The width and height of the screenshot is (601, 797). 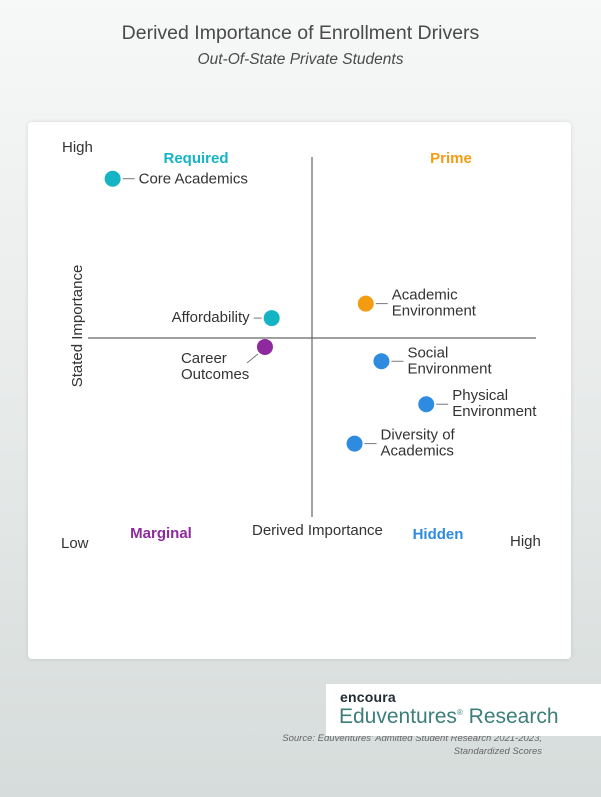 What do you see at coordinates (525, 541) in the screenshot?
I see `x-high-label: High` at bounding box center [525, 541].